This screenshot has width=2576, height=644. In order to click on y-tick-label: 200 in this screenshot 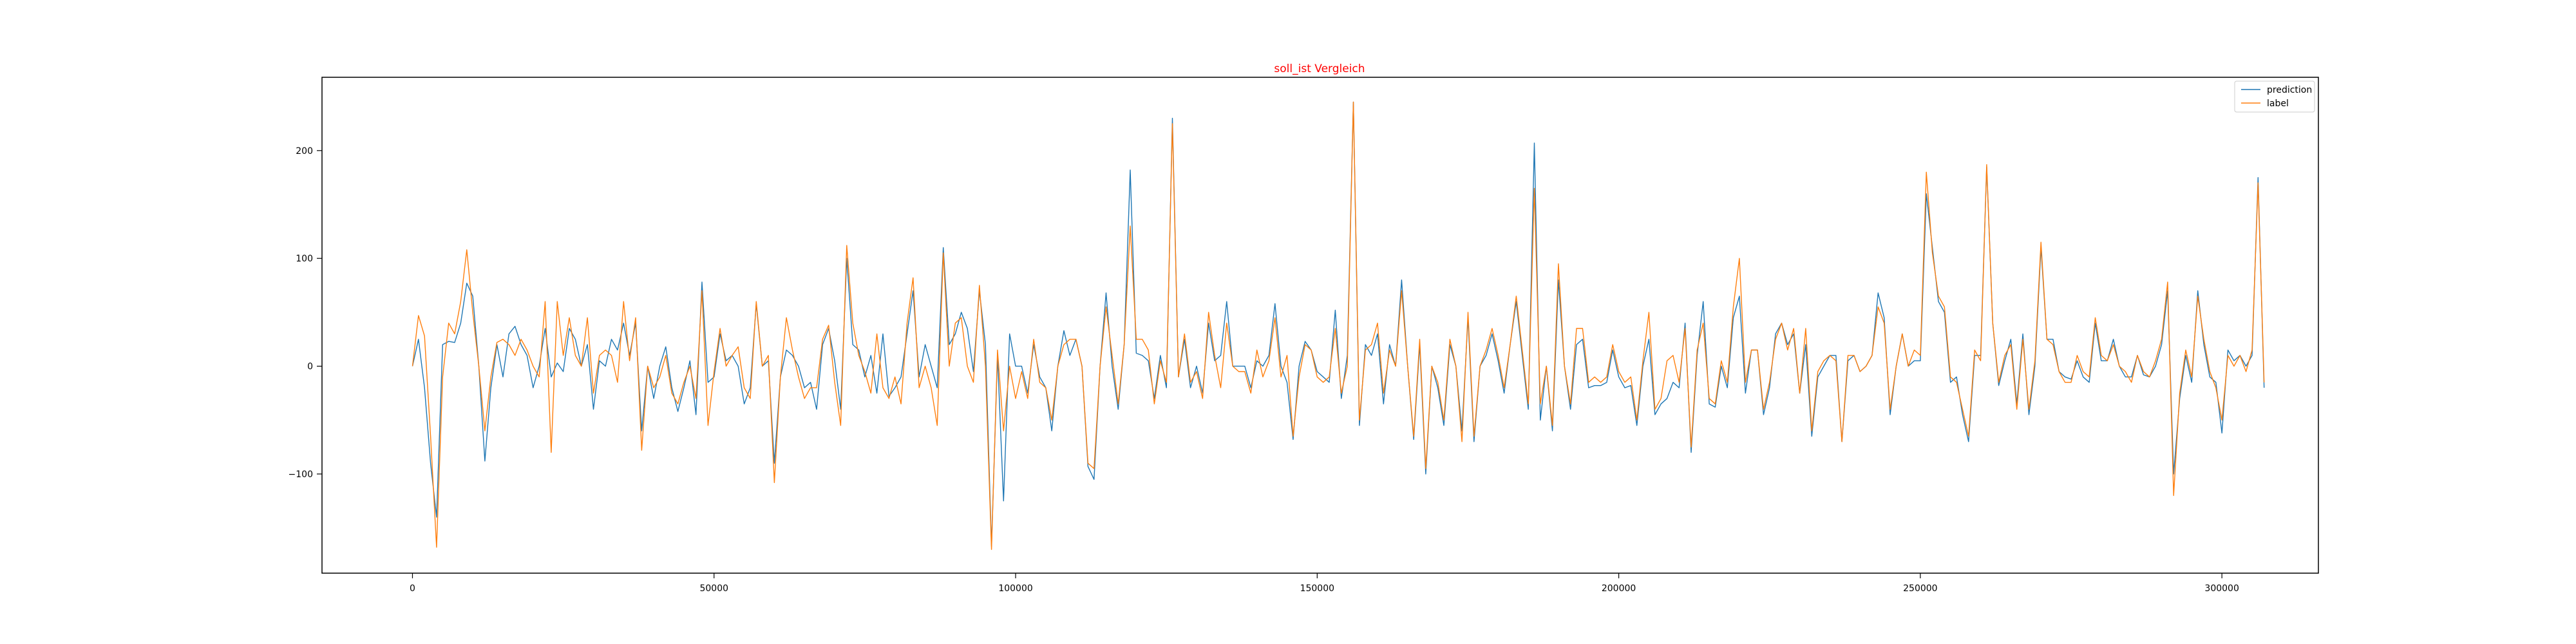, I will do `click(304, 151)`.